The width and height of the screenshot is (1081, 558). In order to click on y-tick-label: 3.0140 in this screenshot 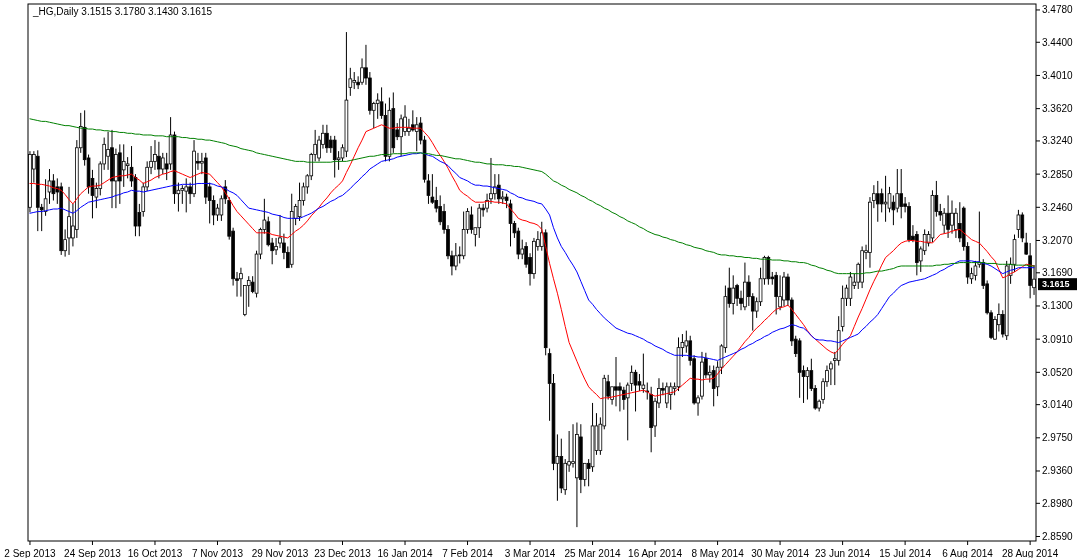, I will do `click(1058, 405)`.